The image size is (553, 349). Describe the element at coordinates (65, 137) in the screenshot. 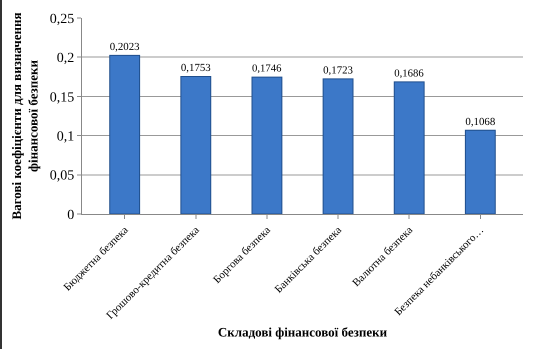

I see `y-tick-label: 0,1` at that location.